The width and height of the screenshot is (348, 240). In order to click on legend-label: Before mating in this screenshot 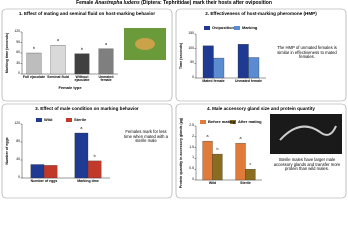, I will do `click(221, 121)`.